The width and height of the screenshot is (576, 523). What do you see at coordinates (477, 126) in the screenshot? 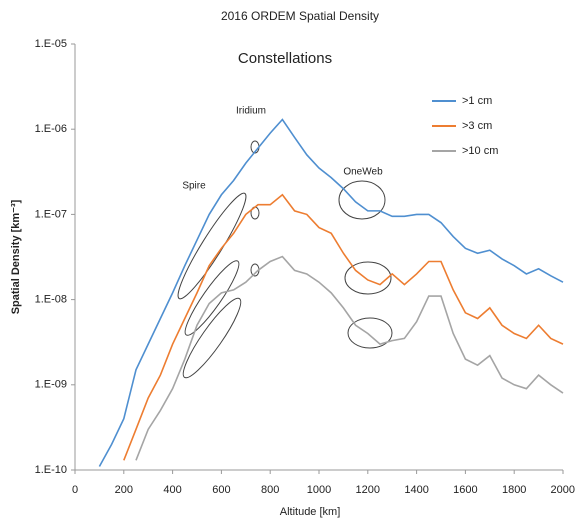
I see `legend-label: >3 cm` at bounding box center [477, 126].